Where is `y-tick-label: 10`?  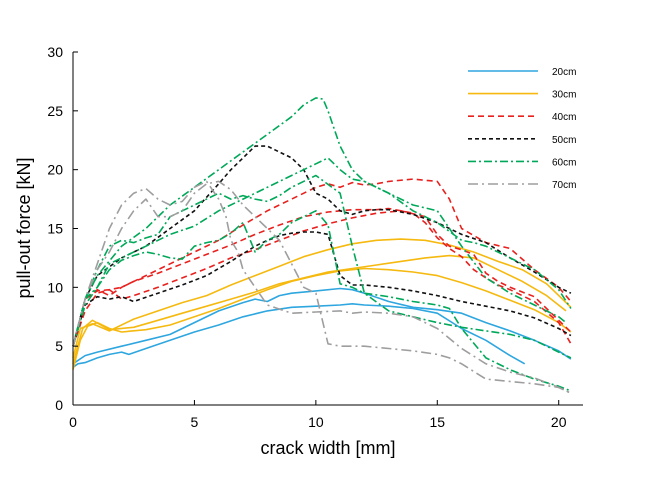
y-tick-label: 10 is located at coordinates (55, 287).